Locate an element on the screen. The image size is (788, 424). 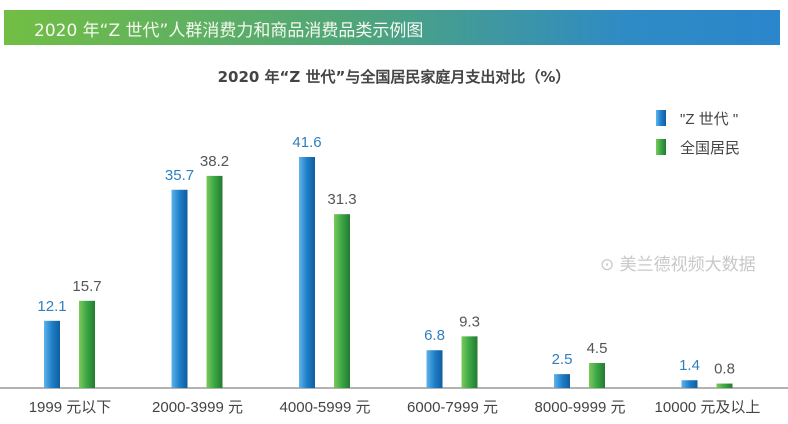
data-label: 1.4 is located at coordinates (689, 365).